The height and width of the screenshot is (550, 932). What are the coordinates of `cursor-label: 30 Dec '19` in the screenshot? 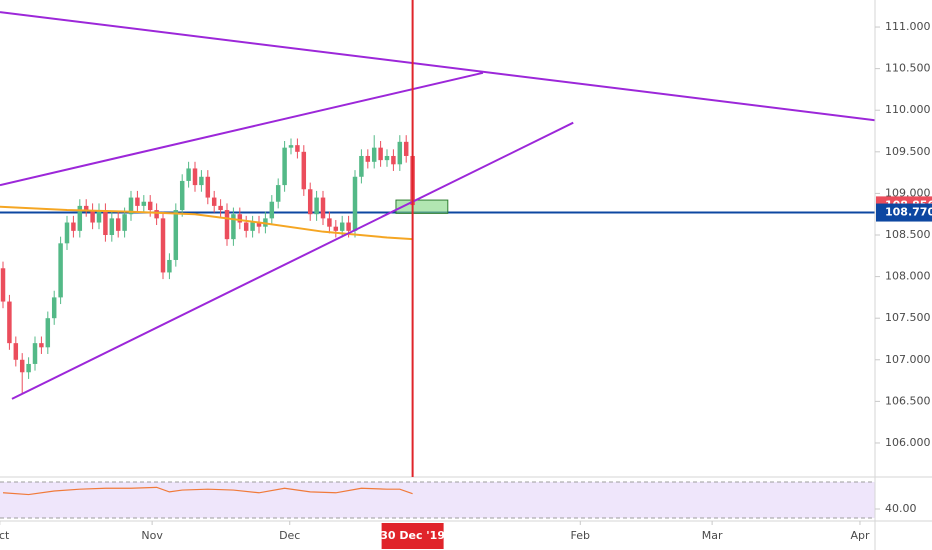 It's located at (412, 535).